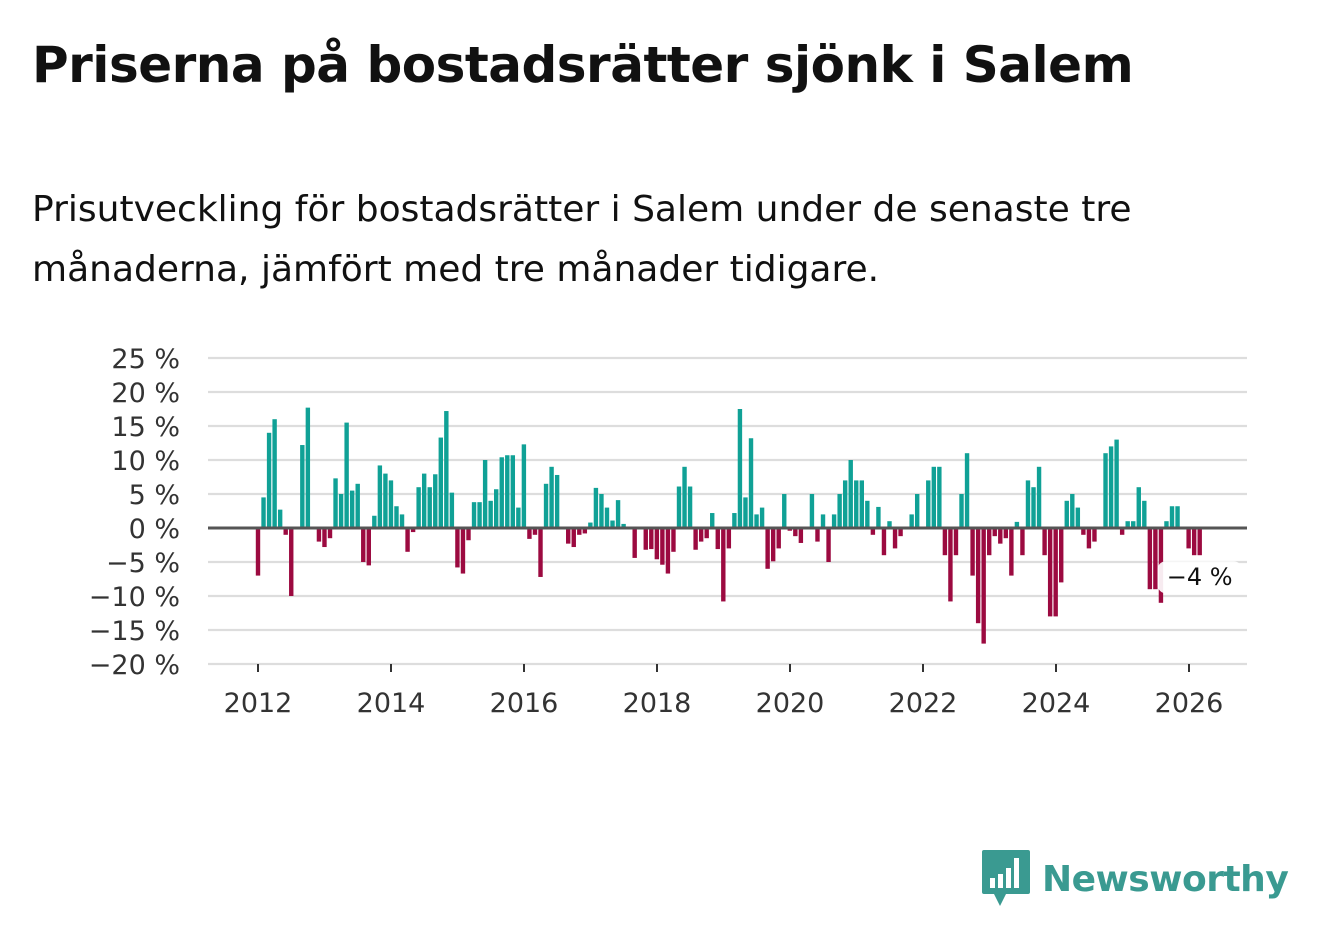 The image size is (1322, 939). What do you see at coordinates (583, 65) in the screenshot?
I see `chart-title: Priserna på bostadsrätter sjönk i Salem` at bounding box center [583, 65].